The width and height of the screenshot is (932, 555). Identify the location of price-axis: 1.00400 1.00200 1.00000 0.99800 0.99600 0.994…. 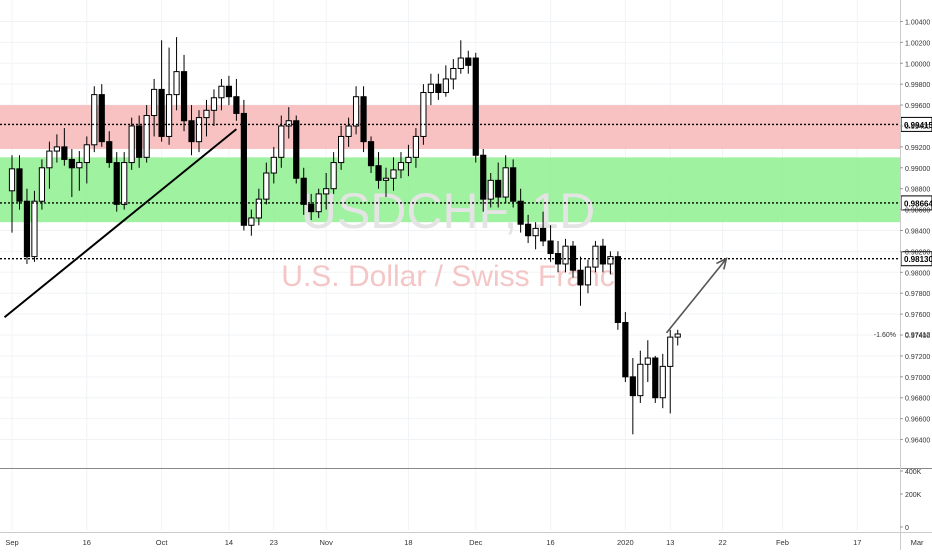
(902, 231).